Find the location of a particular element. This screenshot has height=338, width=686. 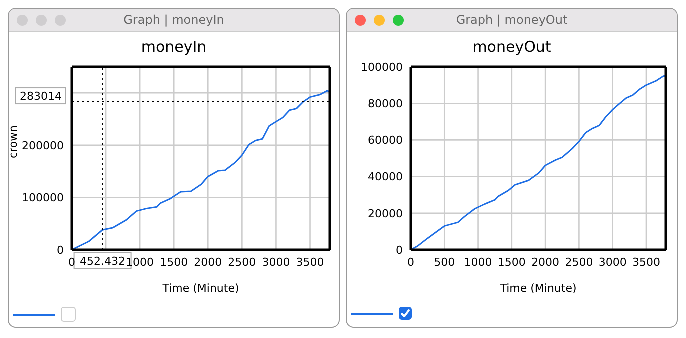

ref-line-label: 283014 is located at coordinates (41, 97).